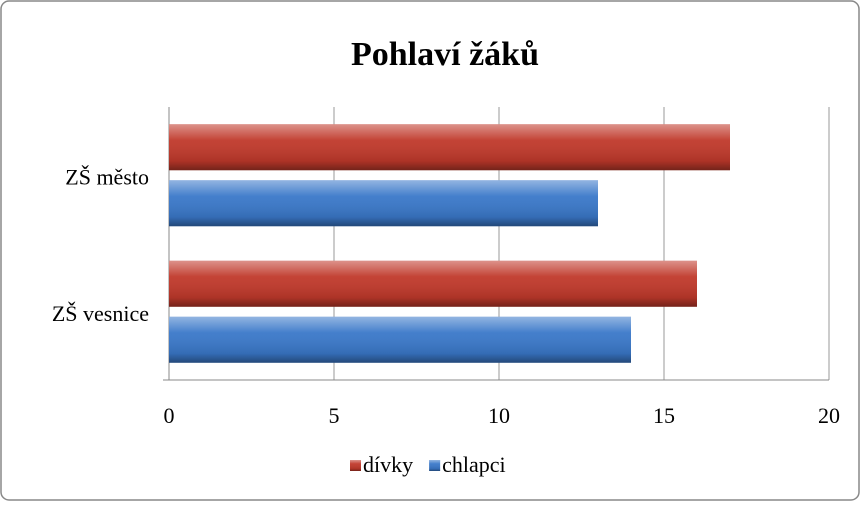  What do you see at coordinates (334, 415) in the screenshot?
I see `x-tick-label: 5` at bounding box center [334, 415].